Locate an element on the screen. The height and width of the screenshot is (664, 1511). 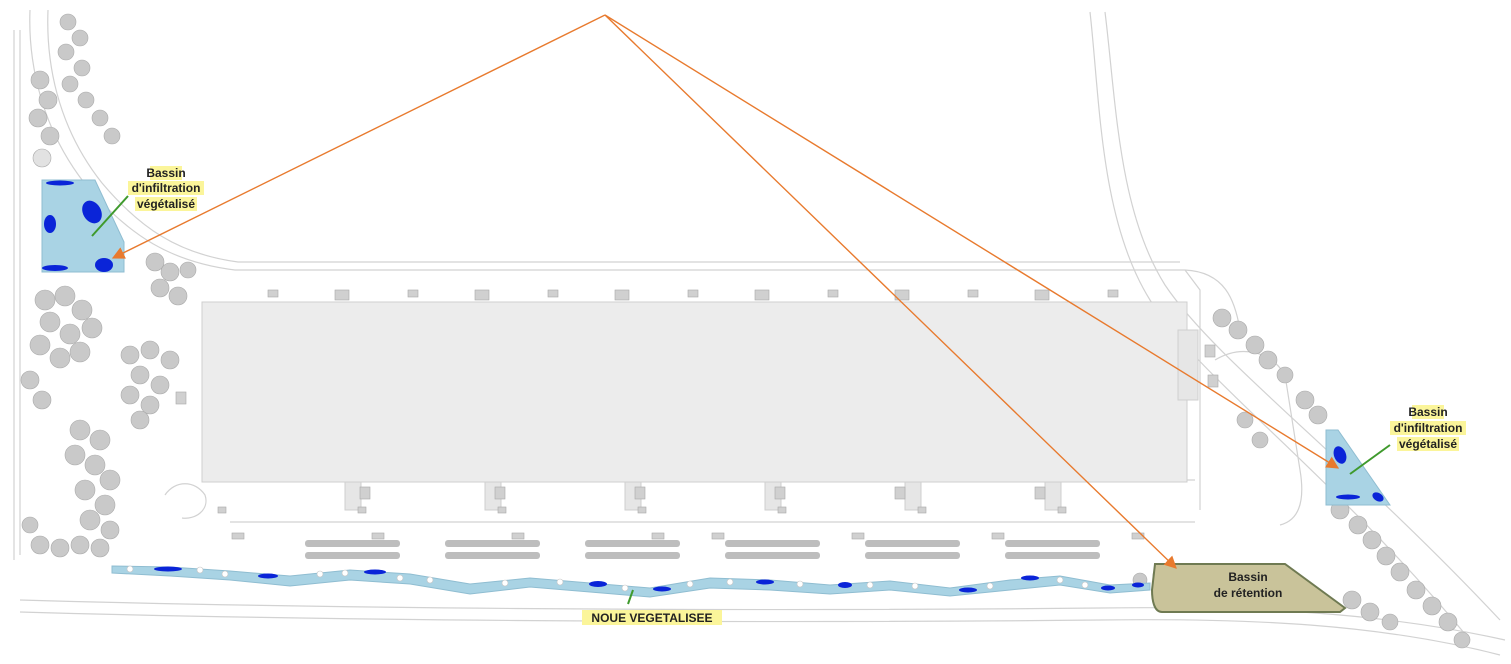
label-basin-right: Bassin d'infiltration végétalisé is located at coordinates (1428, 428).